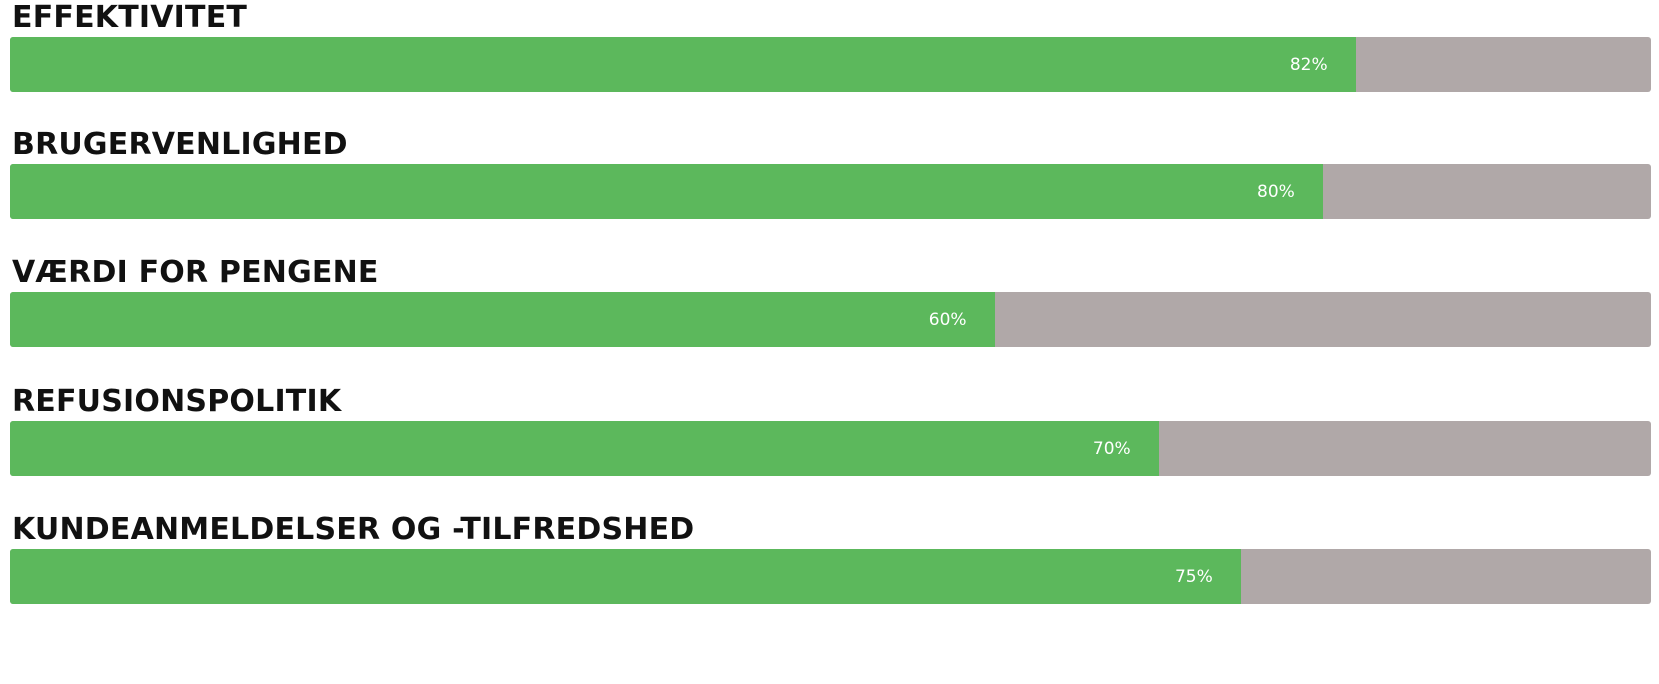 The width and height of the screenshot is (1659, 684). I want to click on bar-value-label: 80%, so click(1276, 191).